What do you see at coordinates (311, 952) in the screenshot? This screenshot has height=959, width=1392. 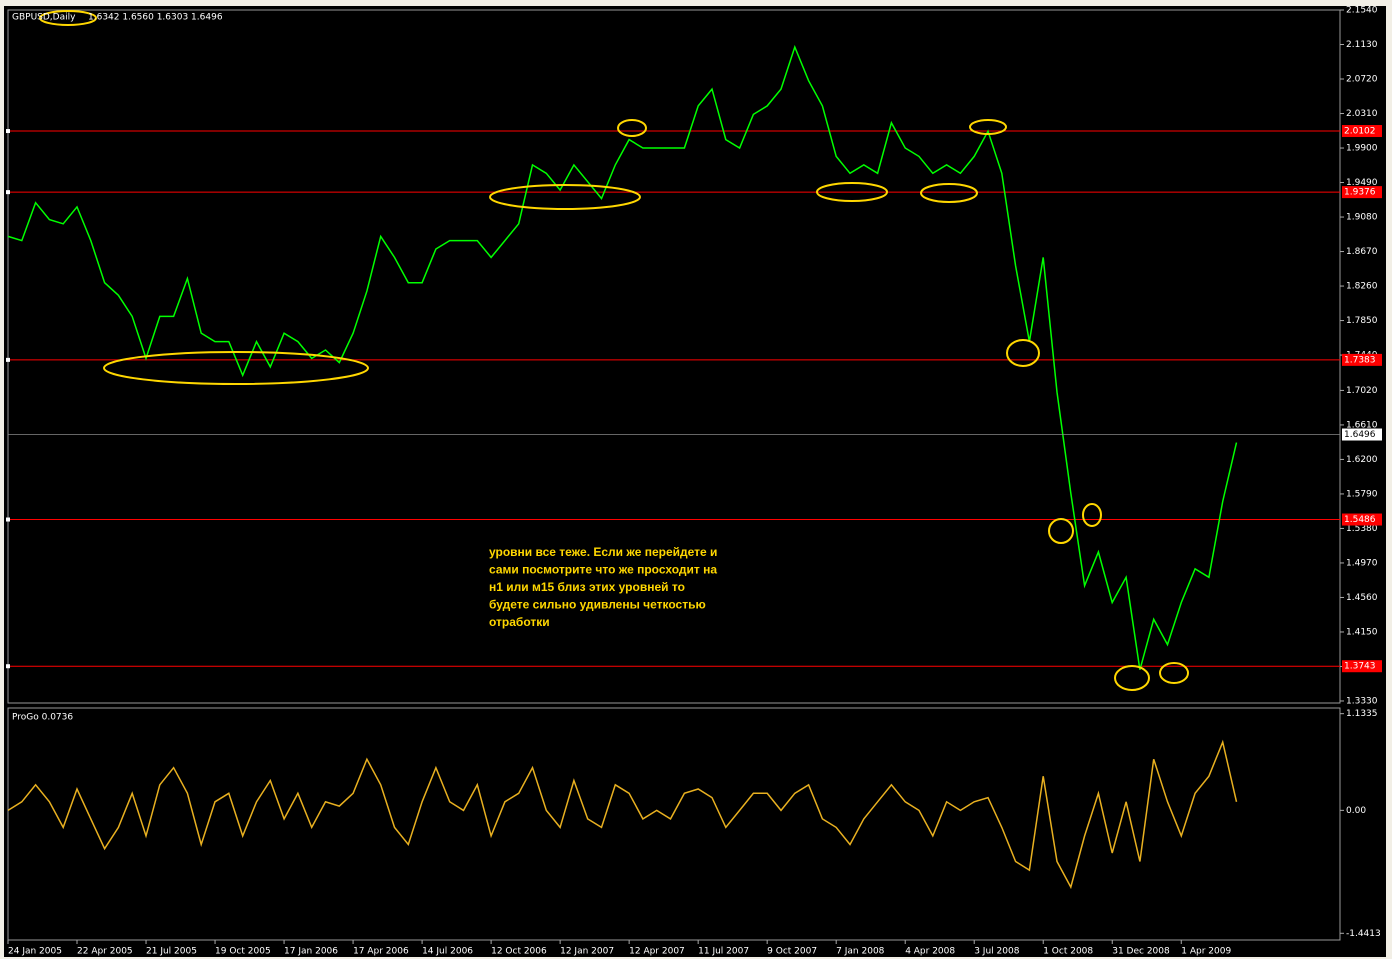 I see `x-tick-label: 17 Jan 2006` at bounding box center [311, 952].